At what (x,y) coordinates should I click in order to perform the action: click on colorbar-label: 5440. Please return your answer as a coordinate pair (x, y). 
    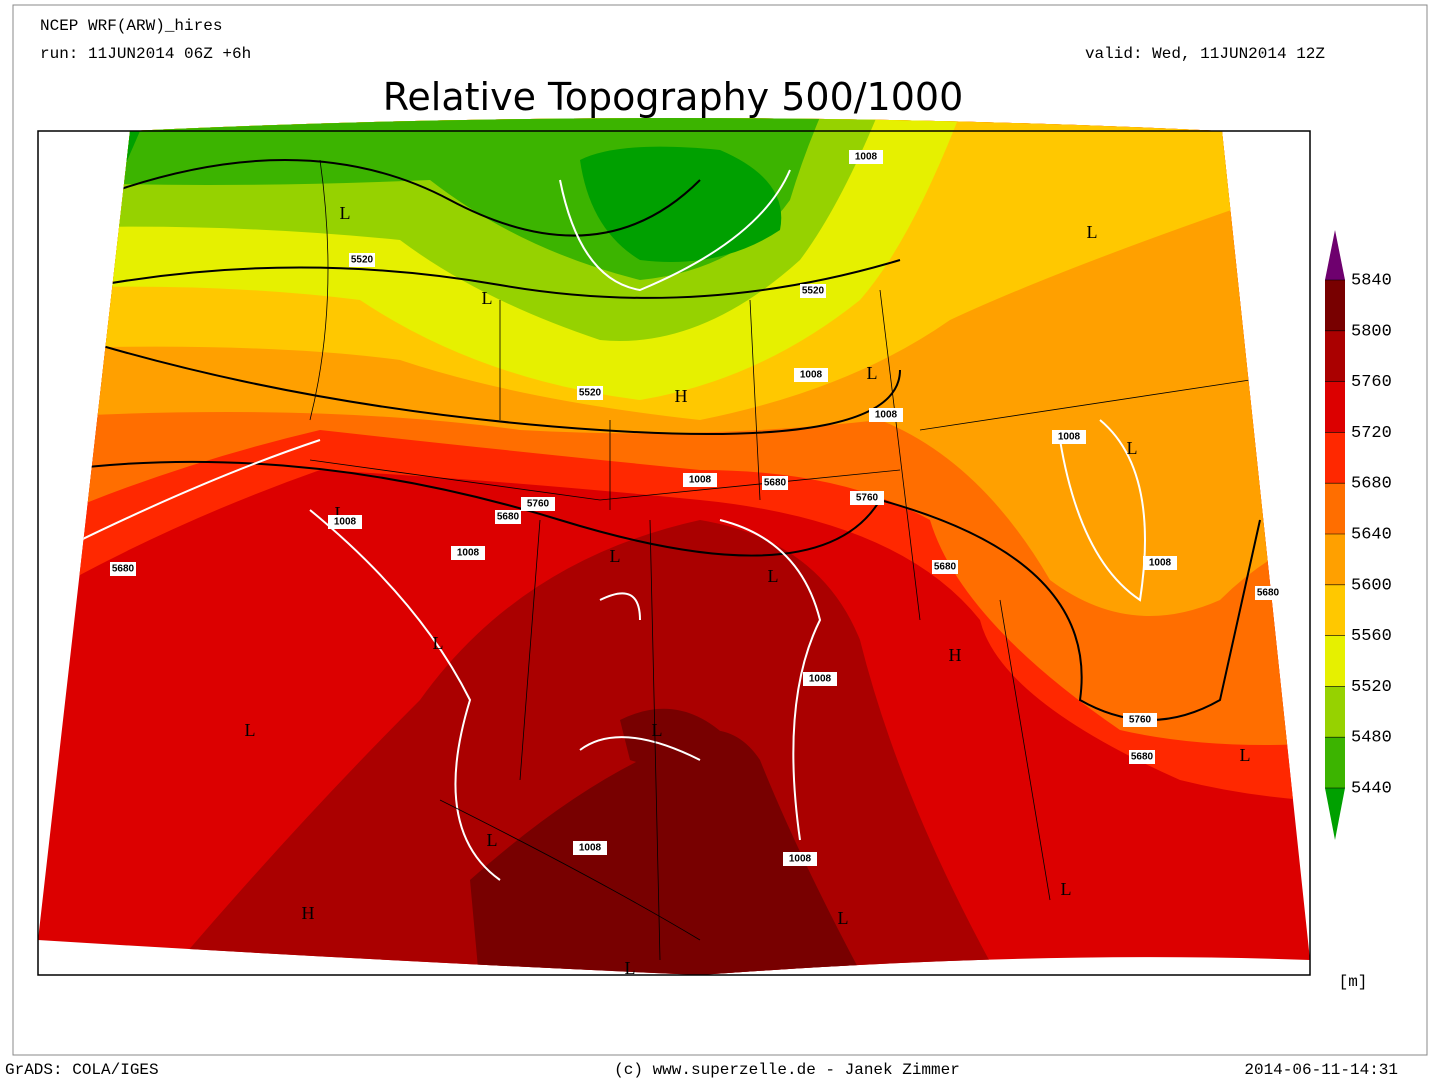
    Looking at the image, I should click on (1371, 788).